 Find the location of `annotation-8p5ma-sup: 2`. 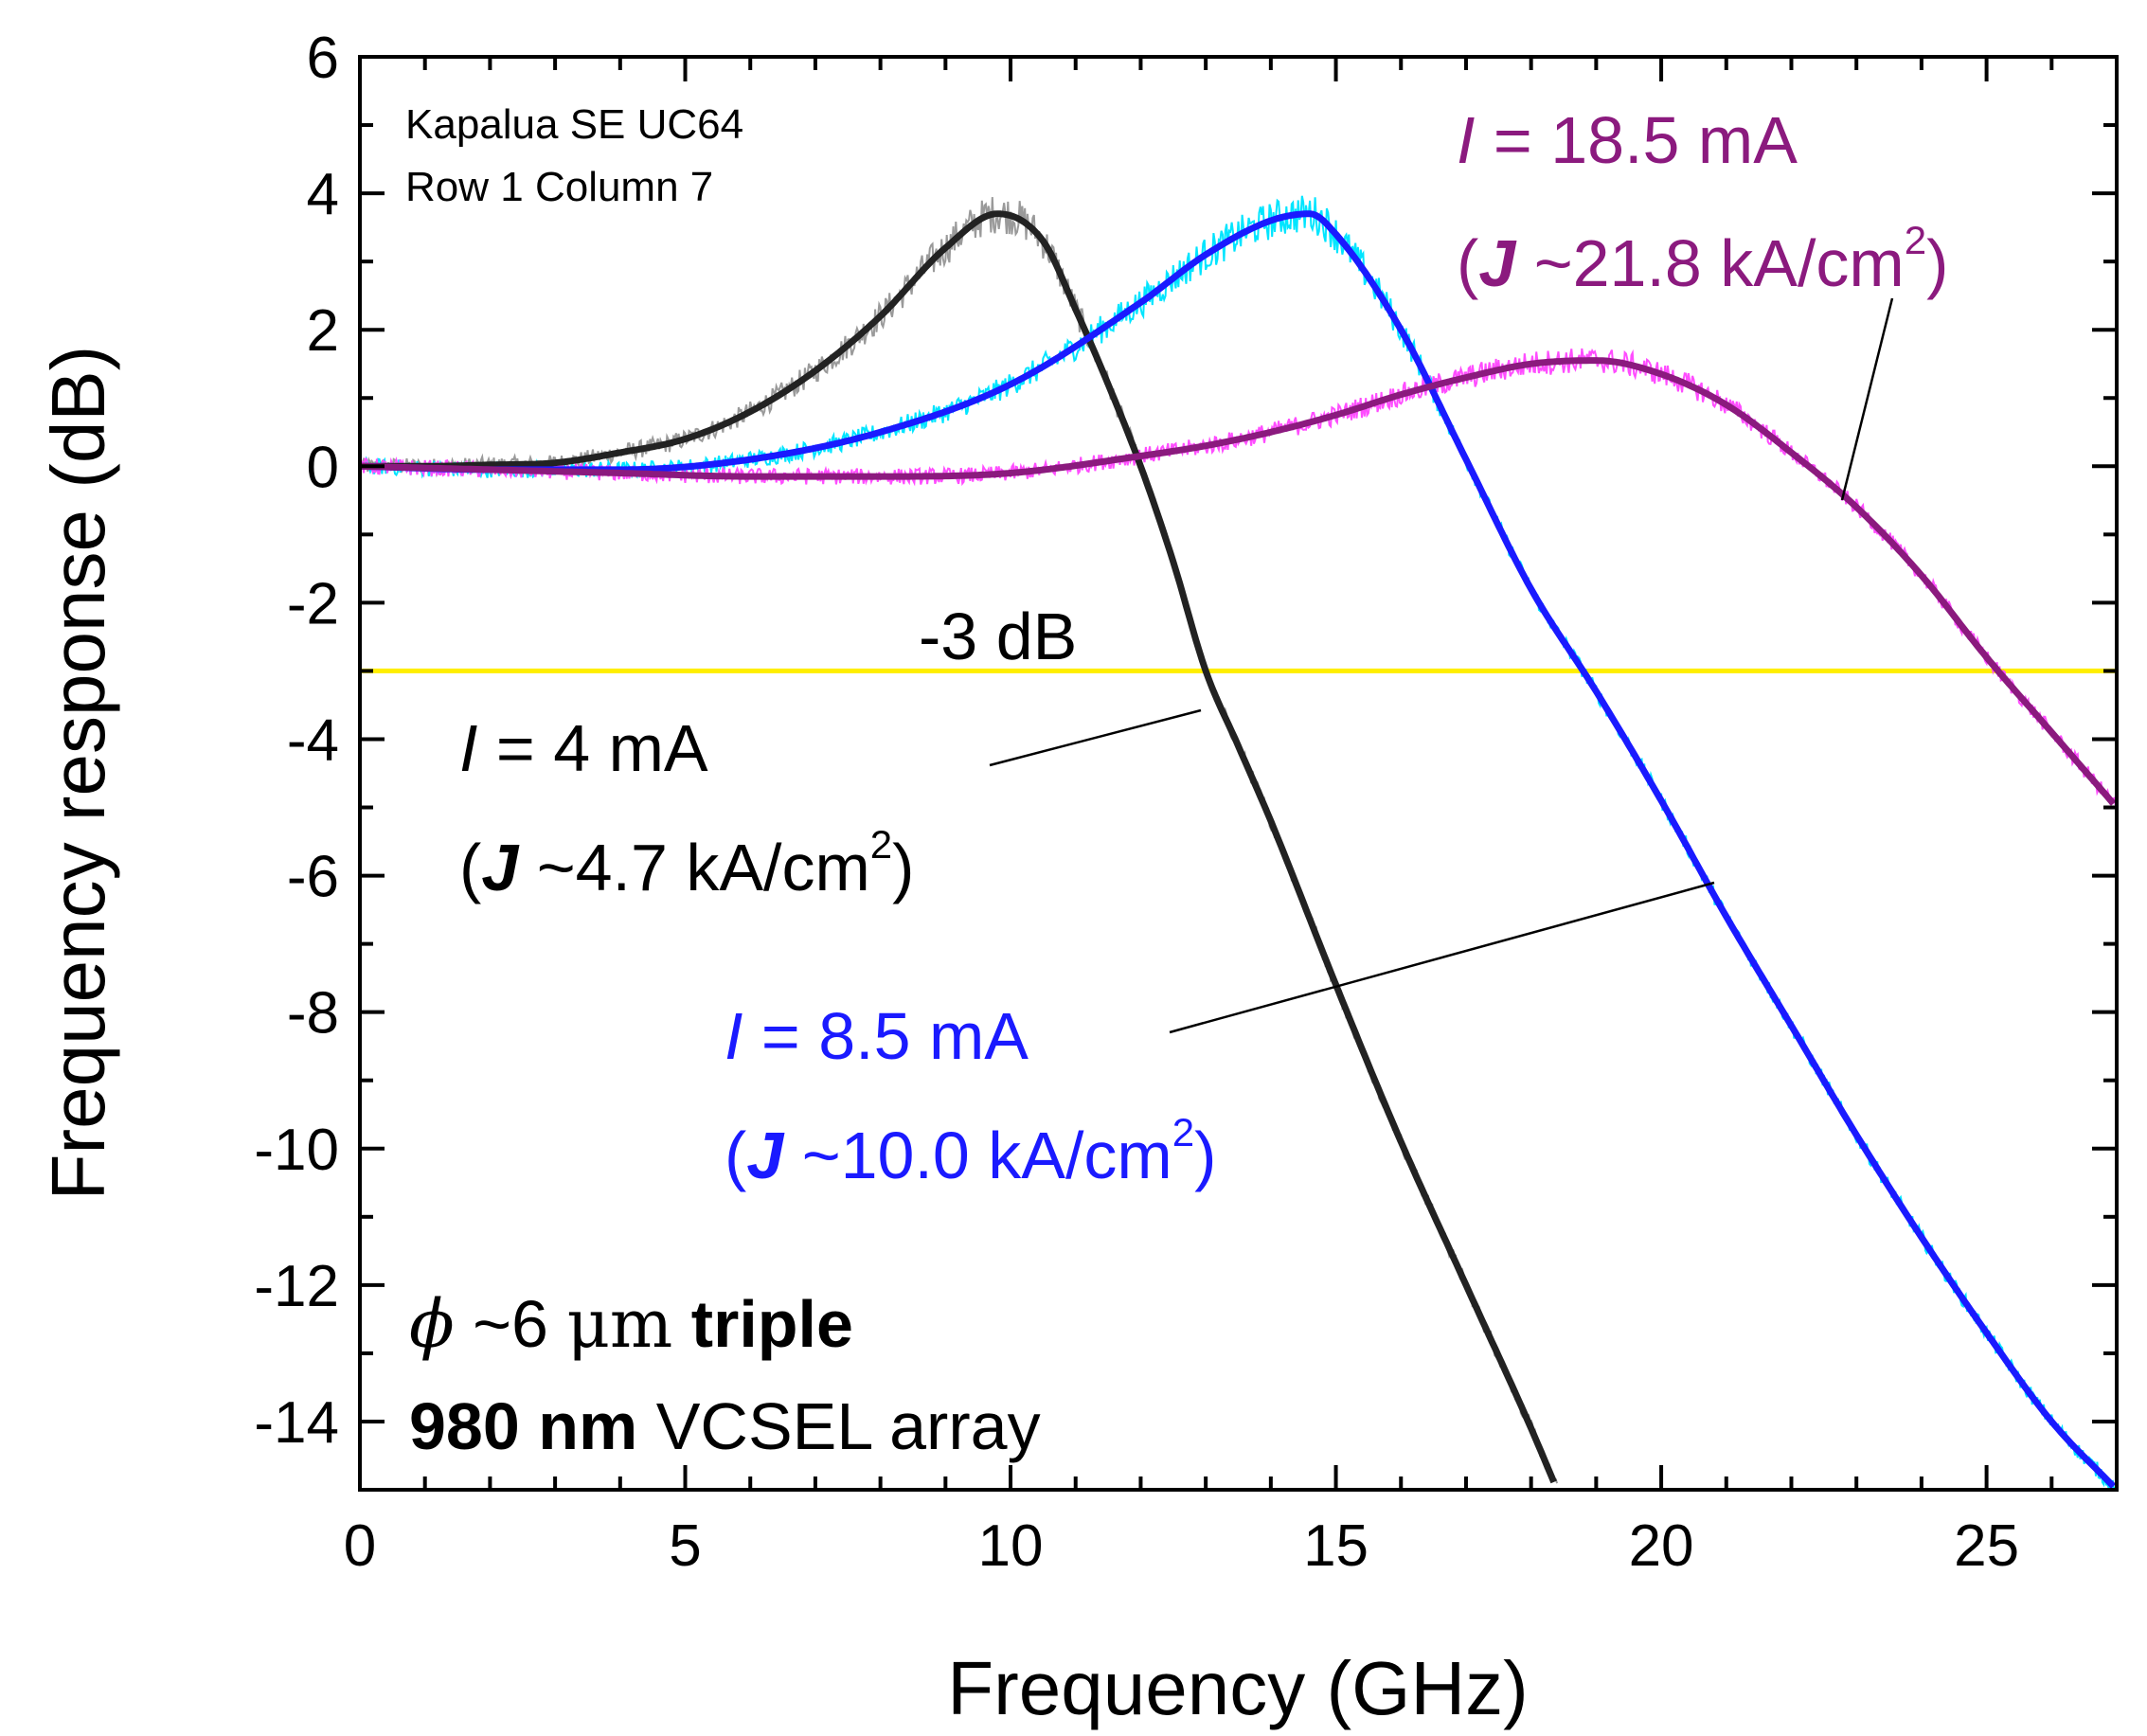

annotation-8p5ma-sup: 2 is located at coordinates (1183, 1132).